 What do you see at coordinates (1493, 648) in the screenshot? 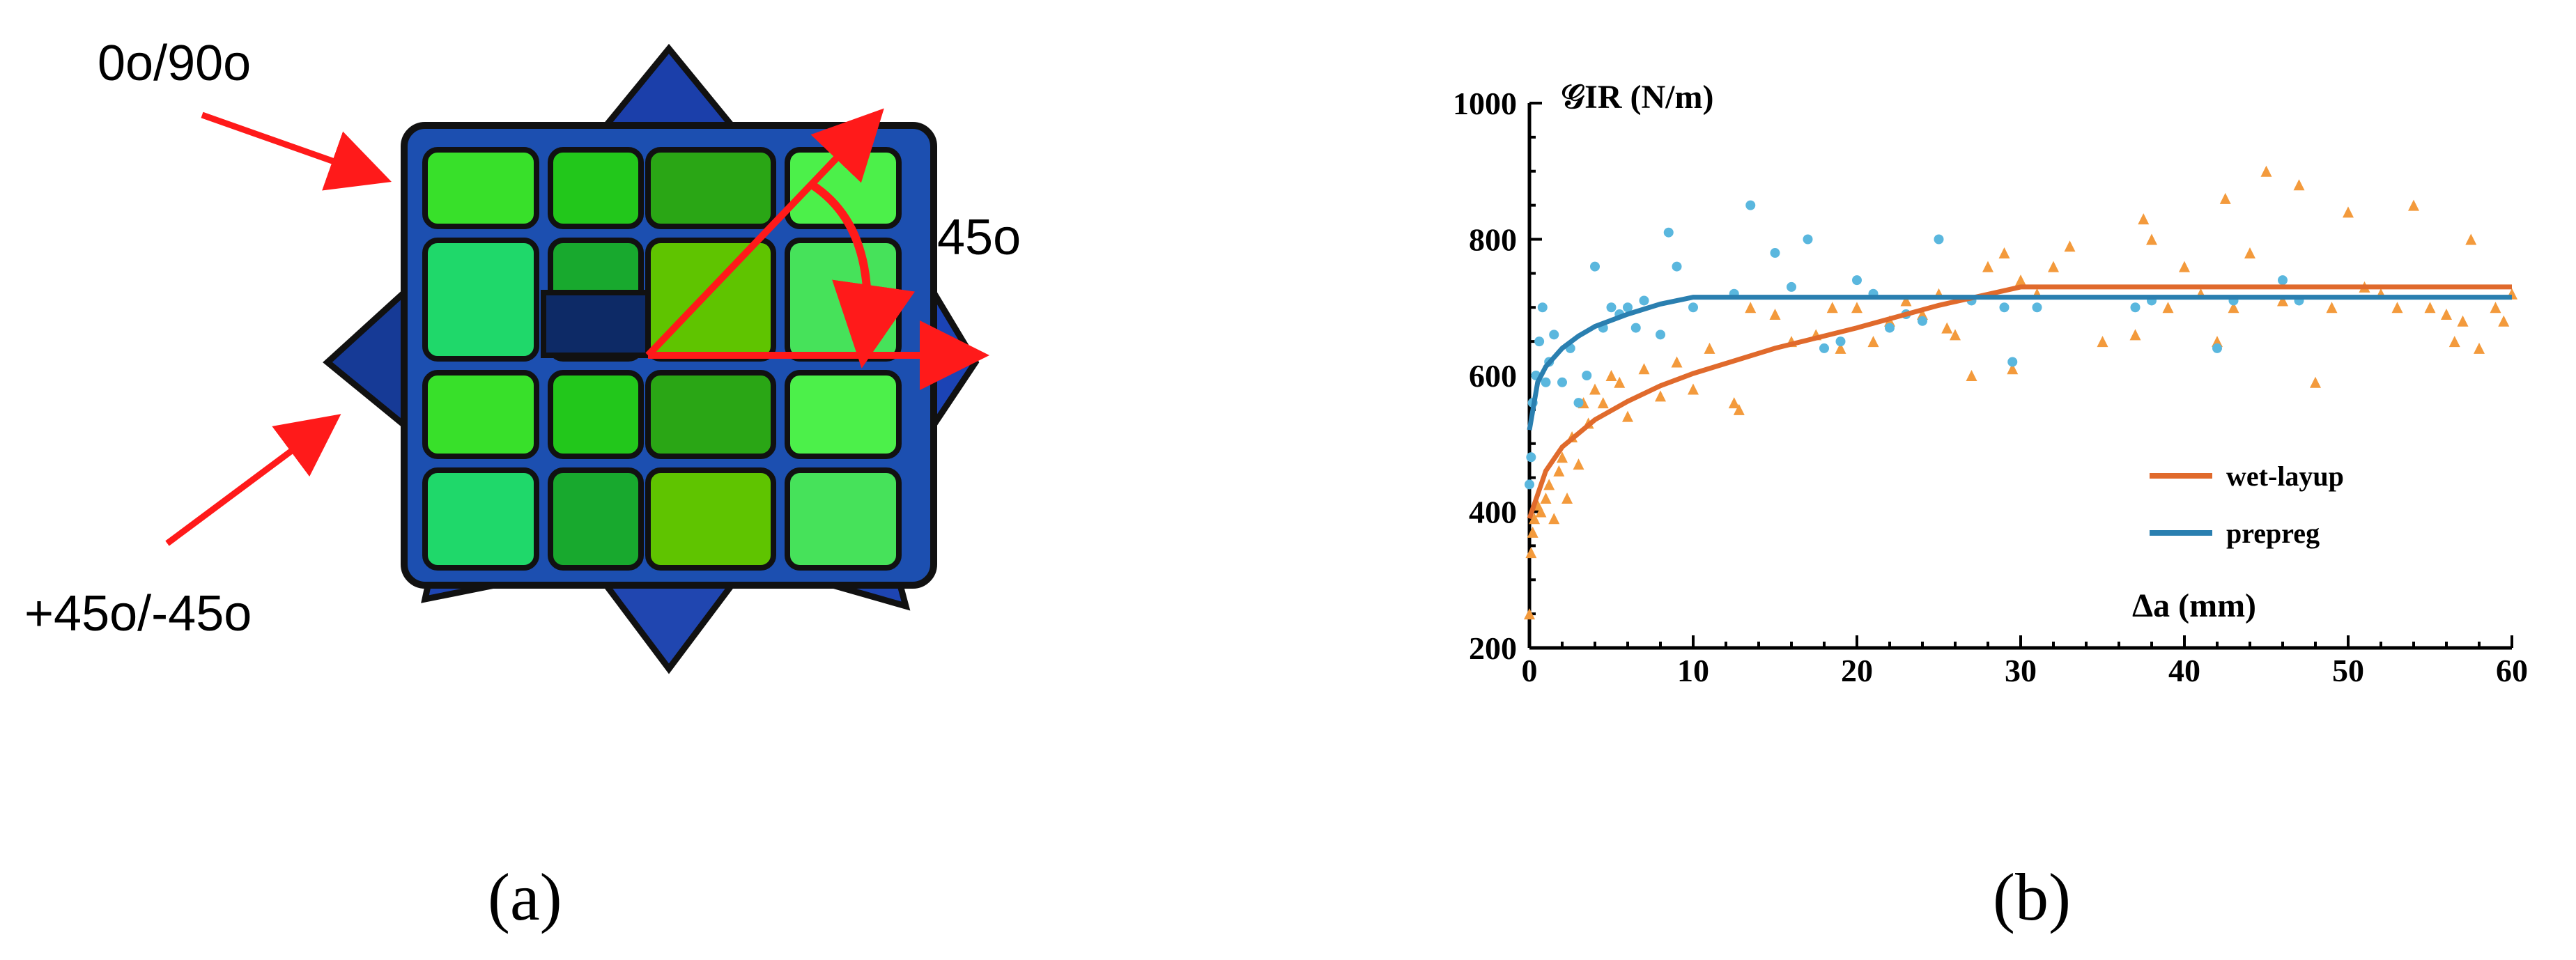
I see `y-tick-label: 200` at bounding box center [1493, 648].